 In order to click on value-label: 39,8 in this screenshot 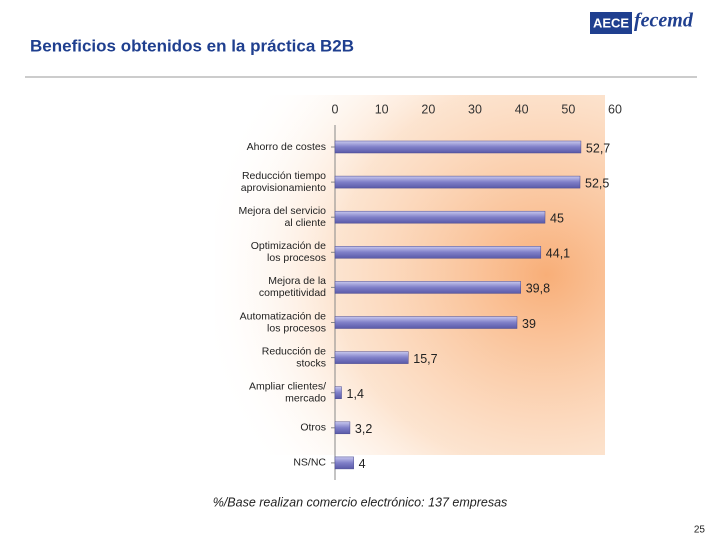, I will do `click(538, 289)`.